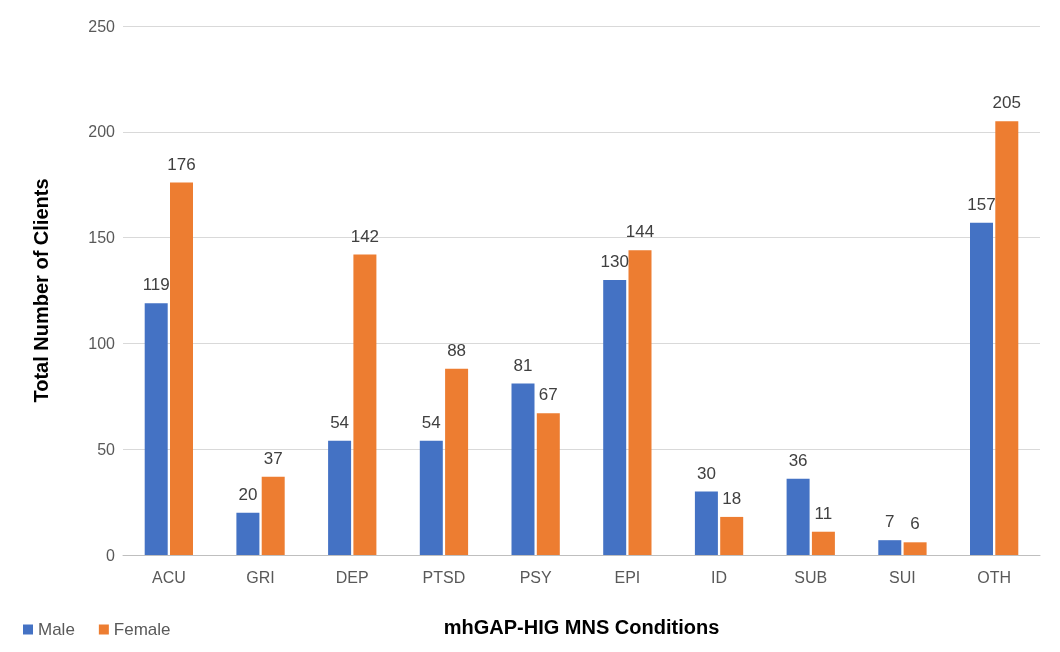 The height and width of the screenshot is (652, 1060). Describe the element at coordinates (798, 460) in the screenshot. I see `data-label: 36` at that location.